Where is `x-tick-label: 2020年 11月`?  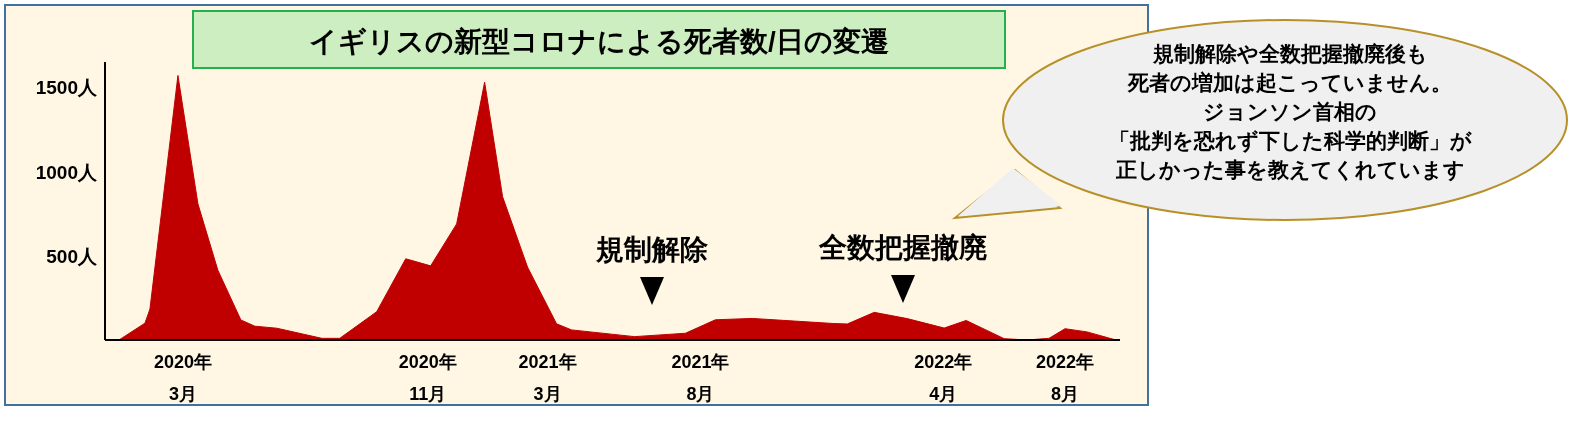
x-tick-label: 2020年 11月 is located at coordinates (427, 378).